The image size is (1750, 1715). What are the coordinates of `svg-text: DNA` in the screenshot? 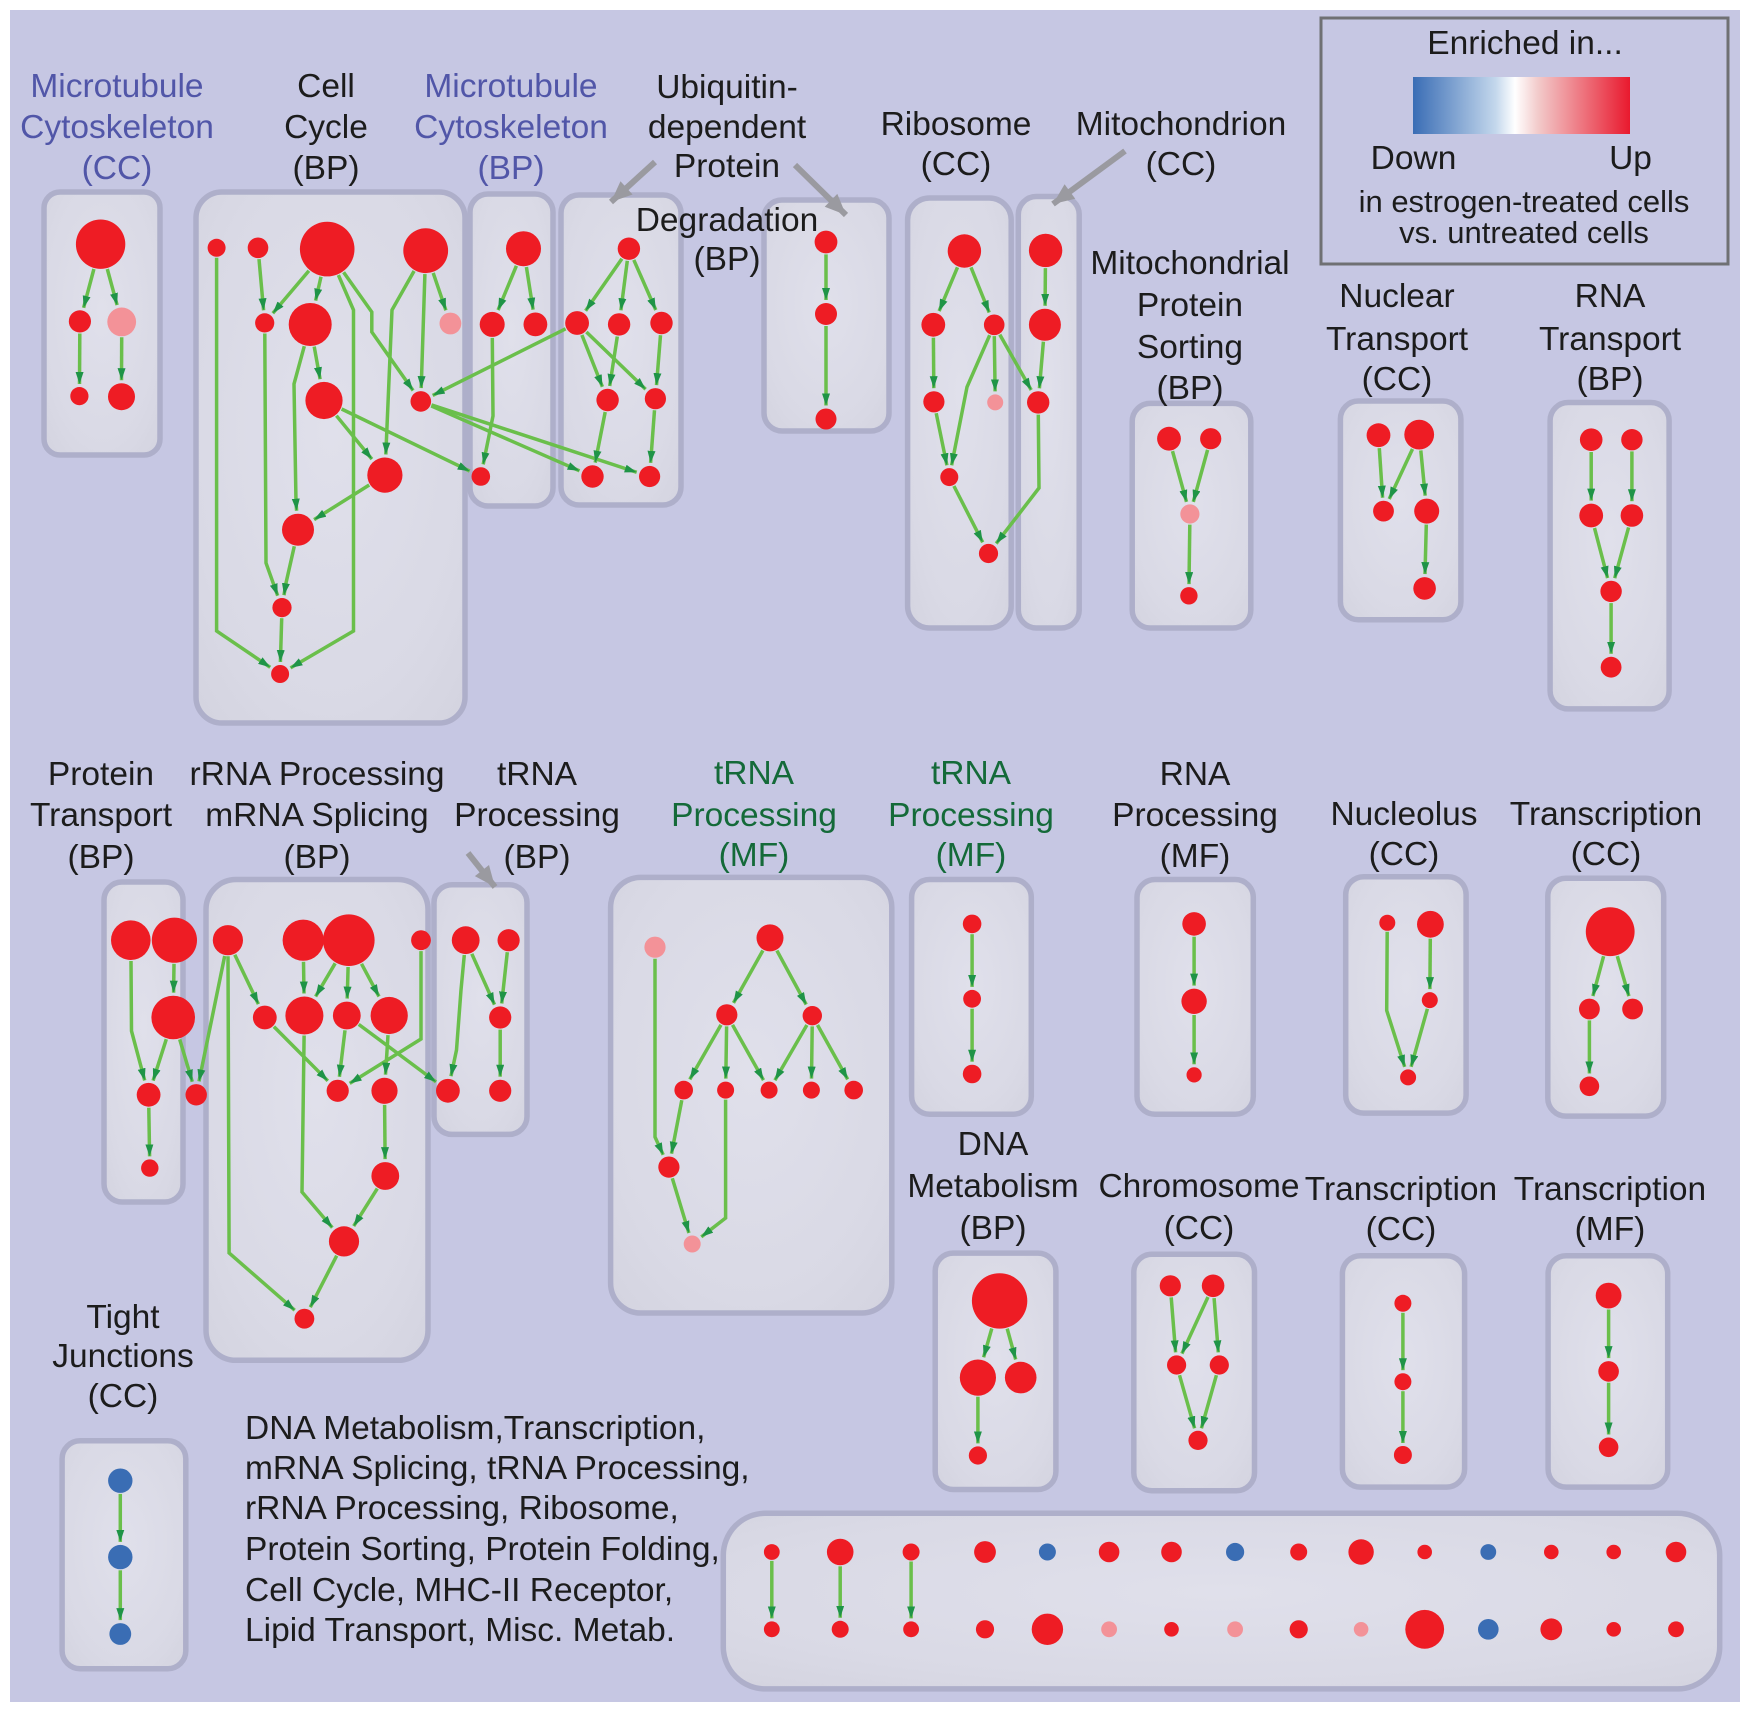 It's located at (993, 1144).